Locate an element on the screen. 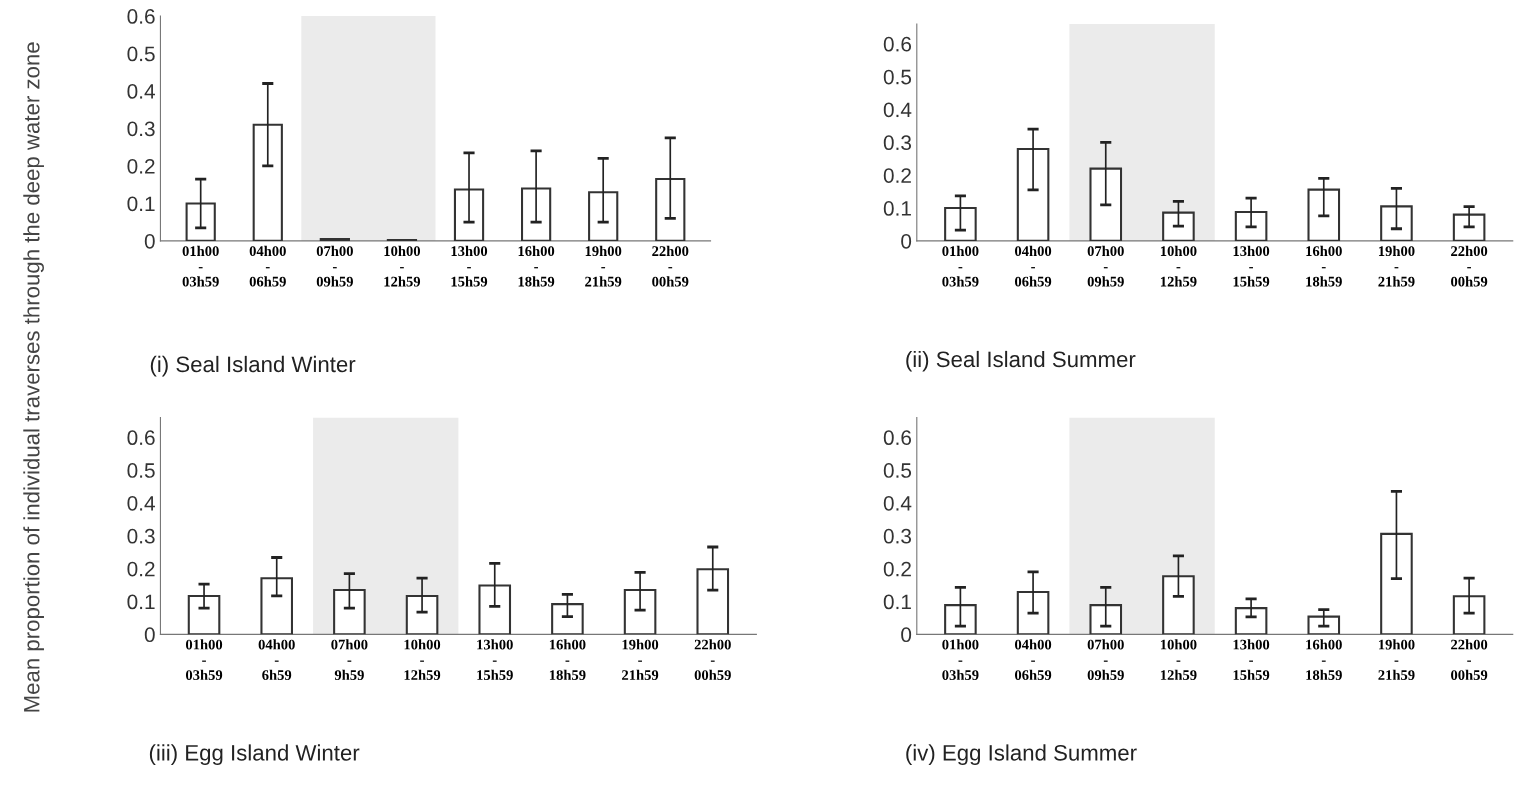 This screenshot has height=803, width=1528. x-tick-label: 04h00 - 6h59 is located at coordinates (276, 659).